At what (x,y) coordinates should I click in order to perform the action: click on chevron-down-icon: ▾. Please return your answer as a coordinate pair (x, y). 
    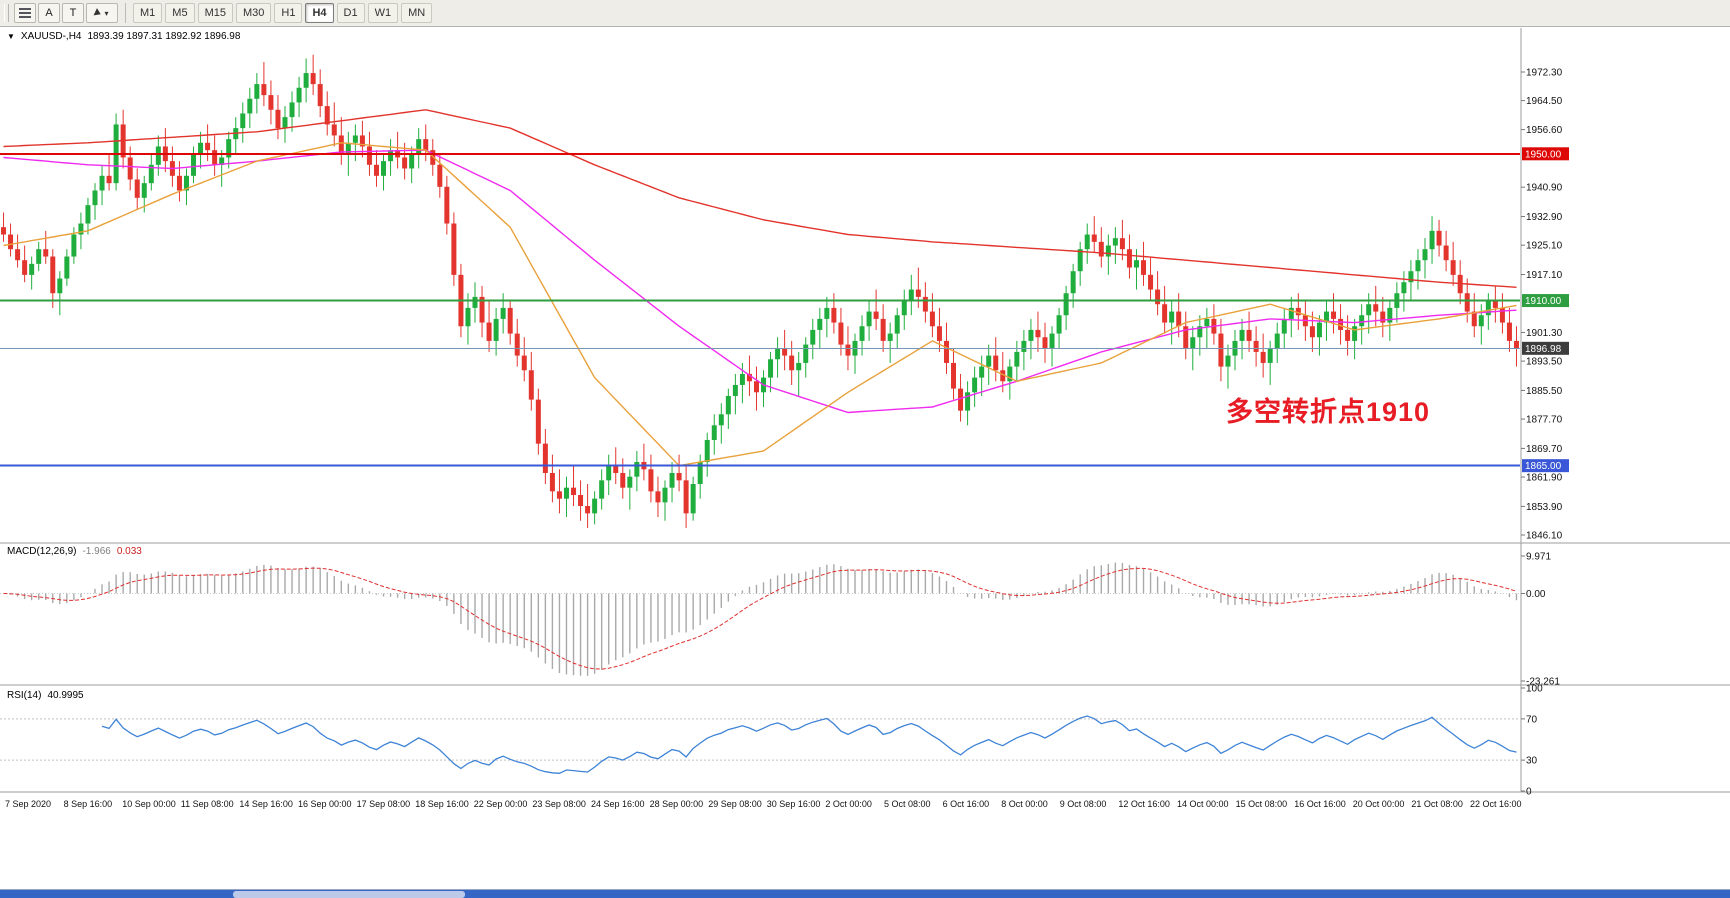
    Looking at the image, I should click on (106, 13).